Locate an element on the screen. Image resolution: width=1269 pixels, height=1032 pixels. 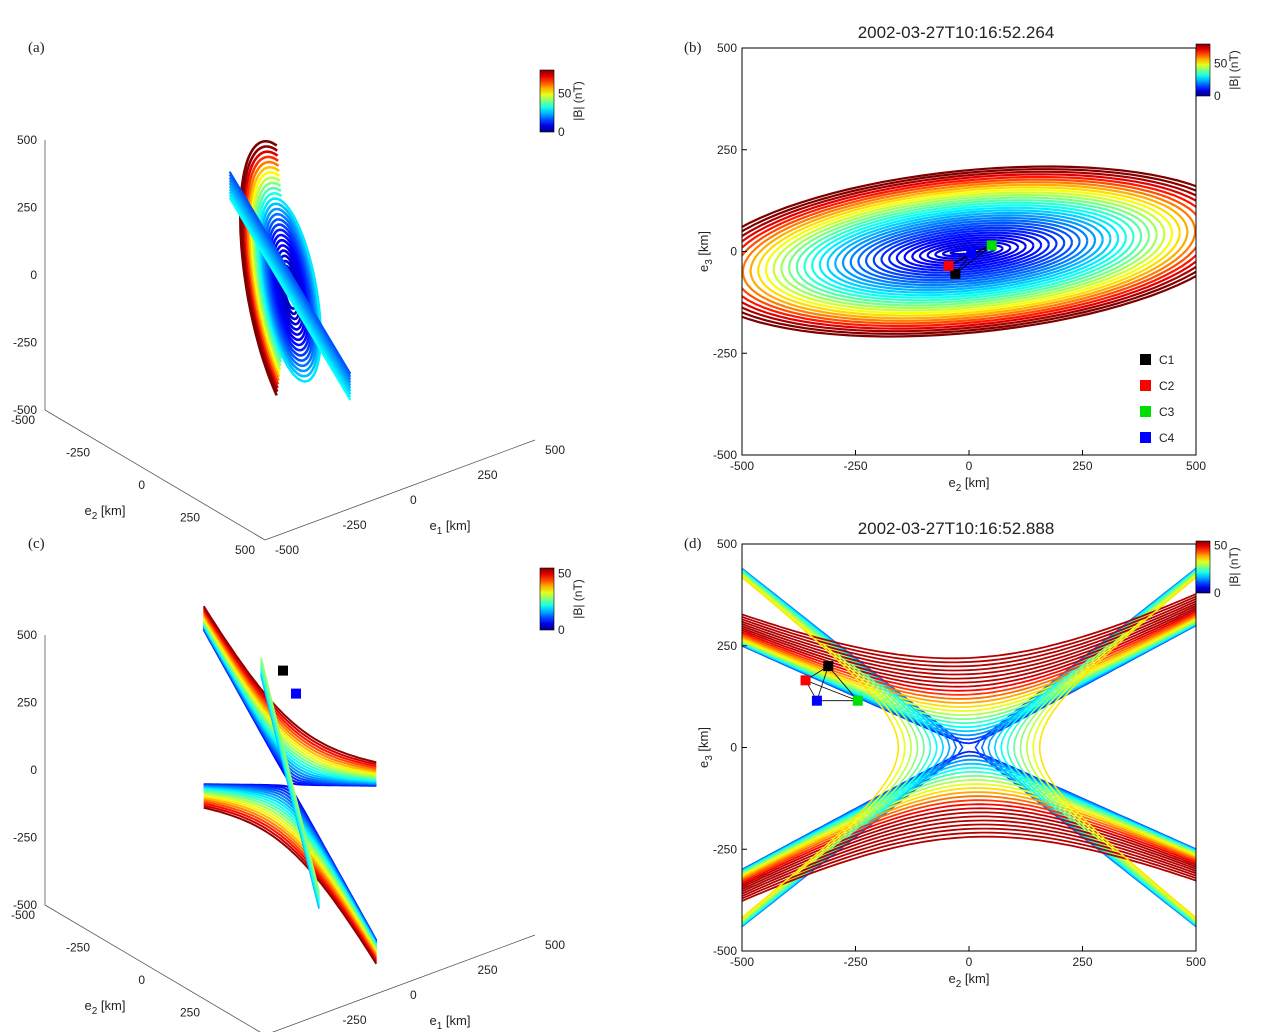
y-tick-label: 0 is located at coordinates (733, 252).